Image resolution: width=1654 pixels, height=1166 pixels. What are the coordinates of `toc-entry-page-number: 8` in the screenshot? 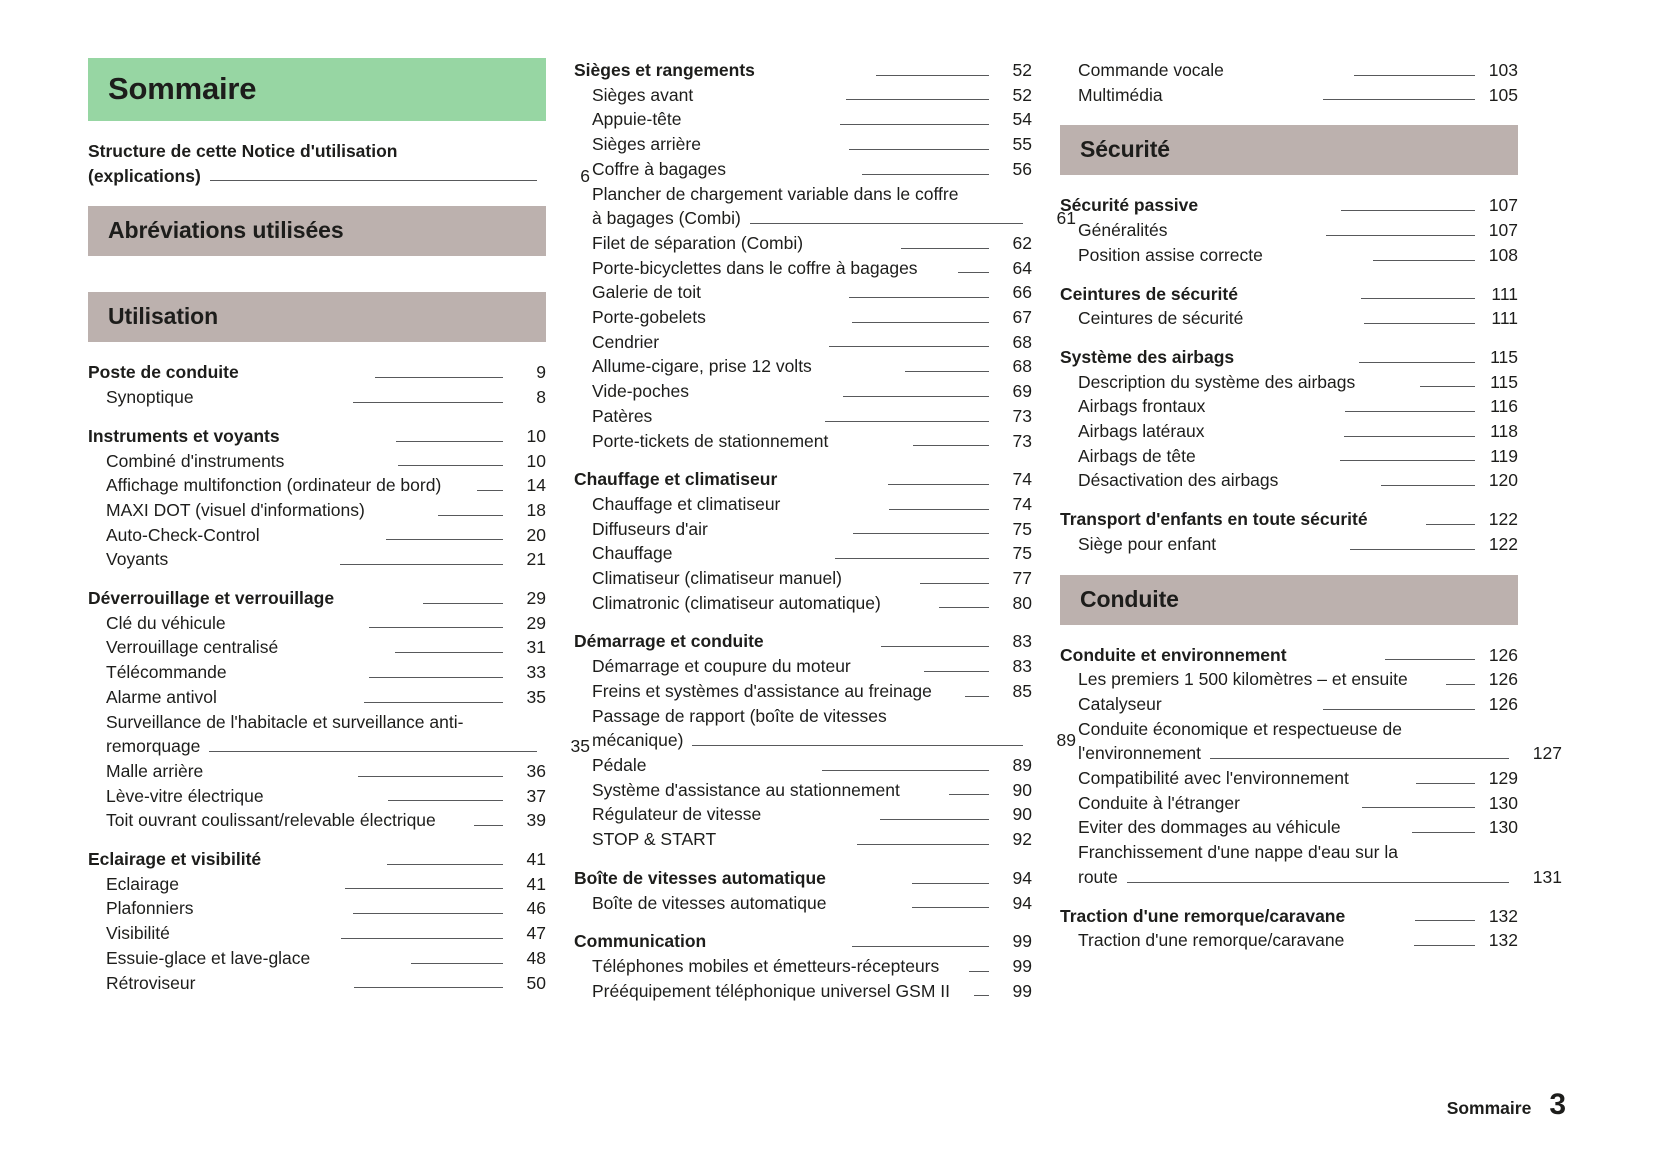 It's located at (541, 397).